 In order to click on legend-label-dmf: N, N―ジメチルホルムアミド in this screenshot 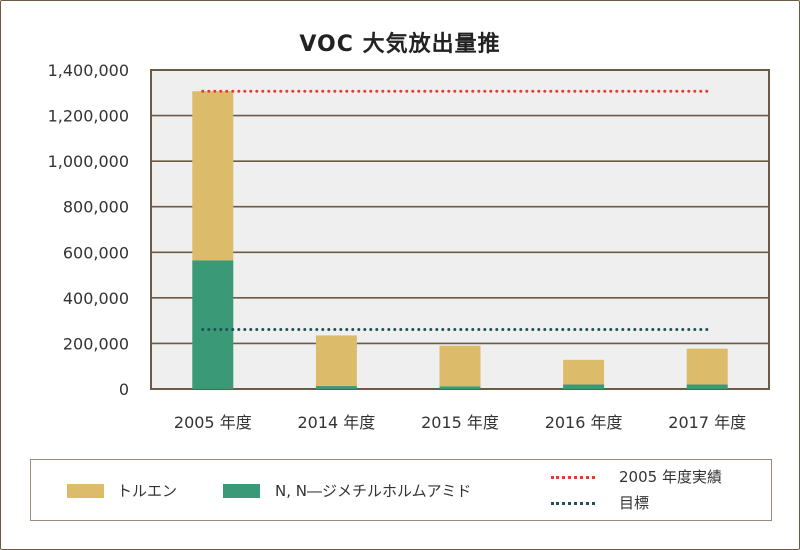, I will do `click(373, 491)`.